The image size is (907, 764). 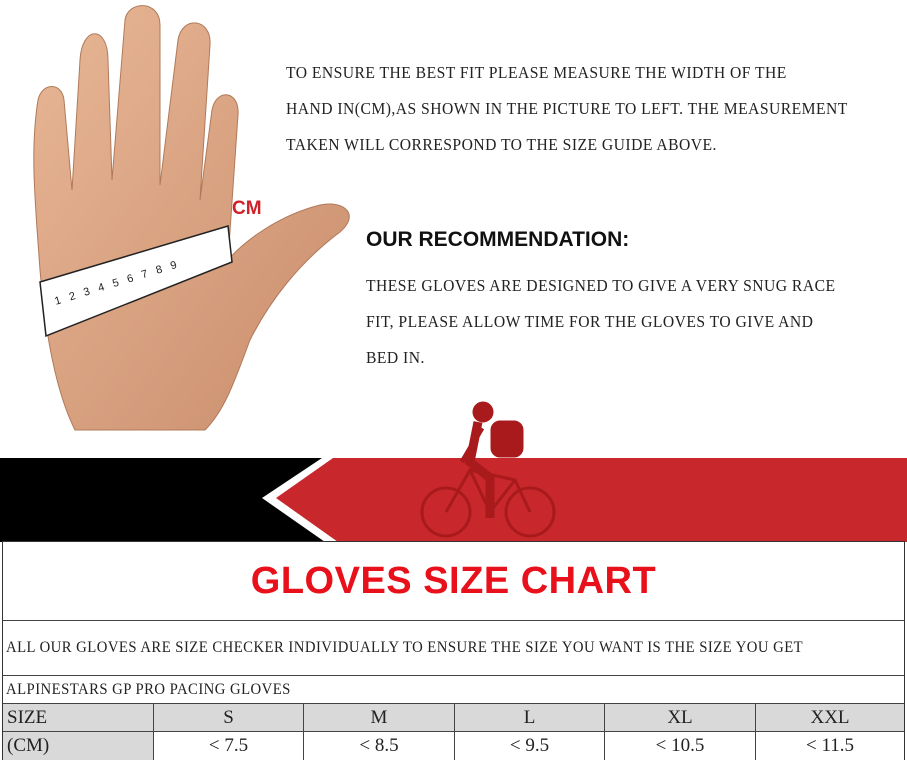 I want to click on size-label: SIZE, so click(x=78, y=718).